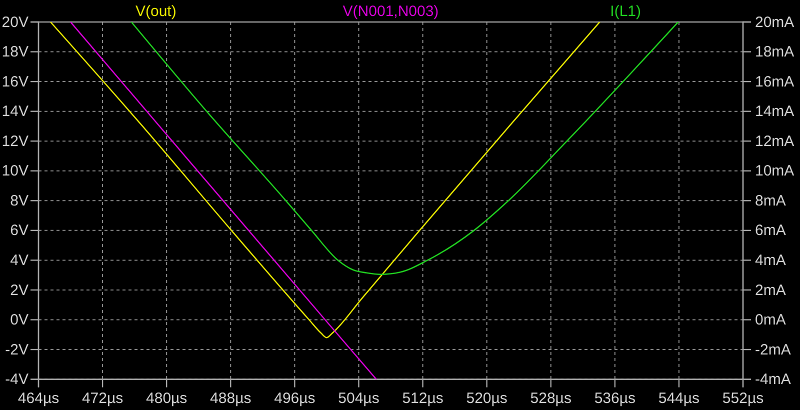 The image size is (800, 410). What do you see at coordinates (15, 52) in the screenshot?
I see `y-tick-label: 18V` at bounding box center [15, 52].